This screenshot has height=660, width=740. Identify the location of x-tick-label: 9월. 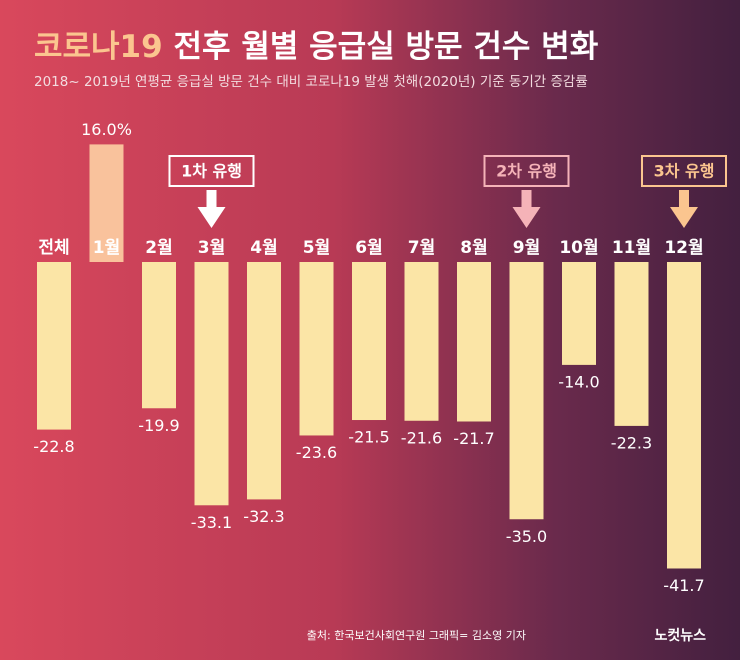
(526, 248).